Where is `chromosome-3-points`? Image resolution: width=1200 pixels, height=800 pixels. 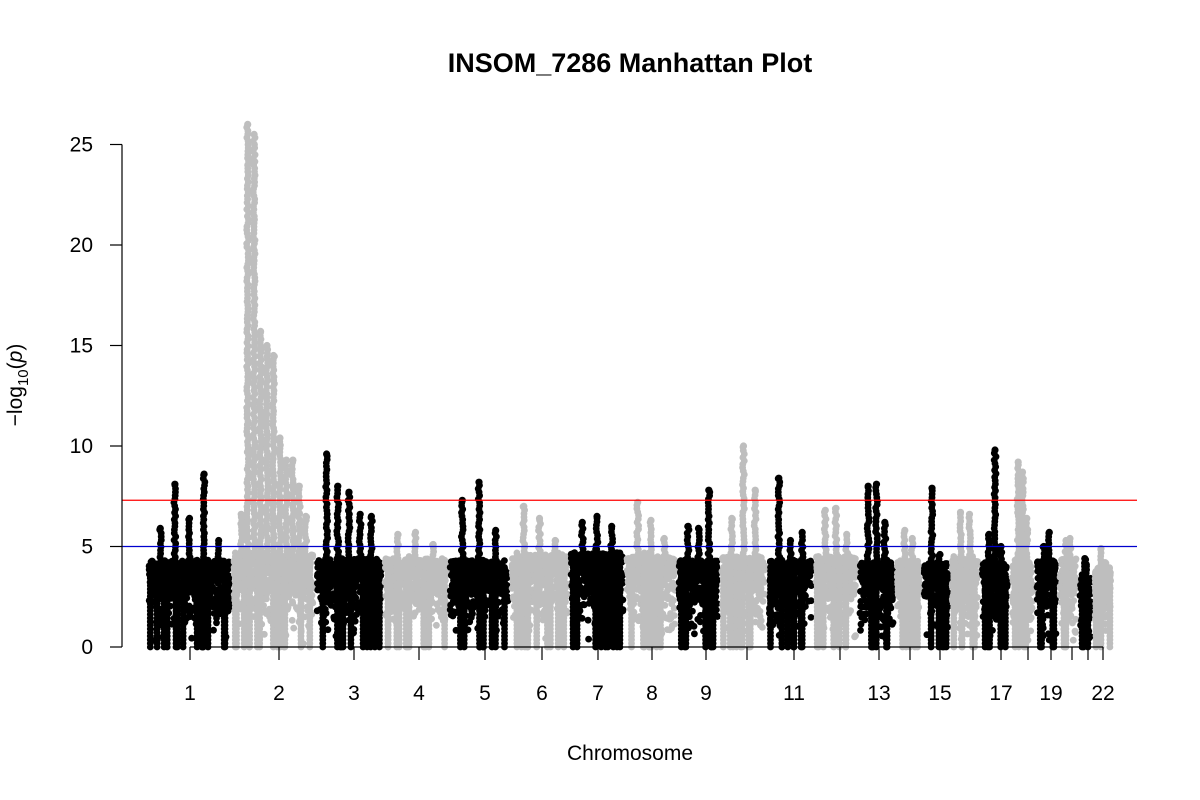 chromosome-3-points is located at coordinates (349, 550).